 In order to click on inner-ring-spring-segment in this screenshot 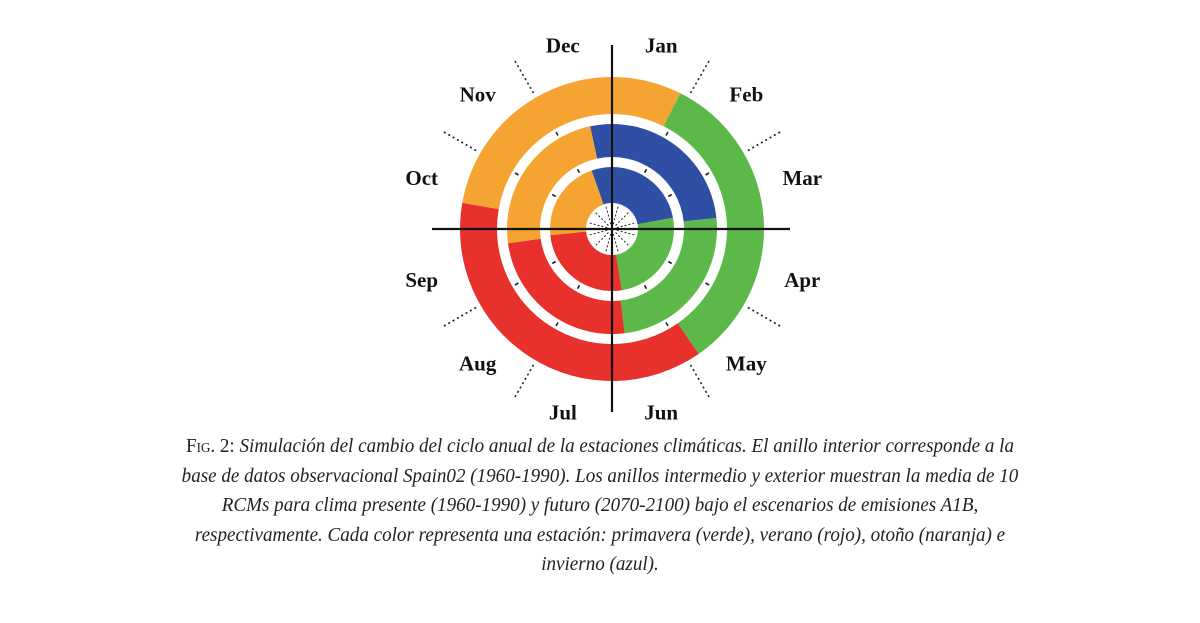, I will do `click(645, 254)`.